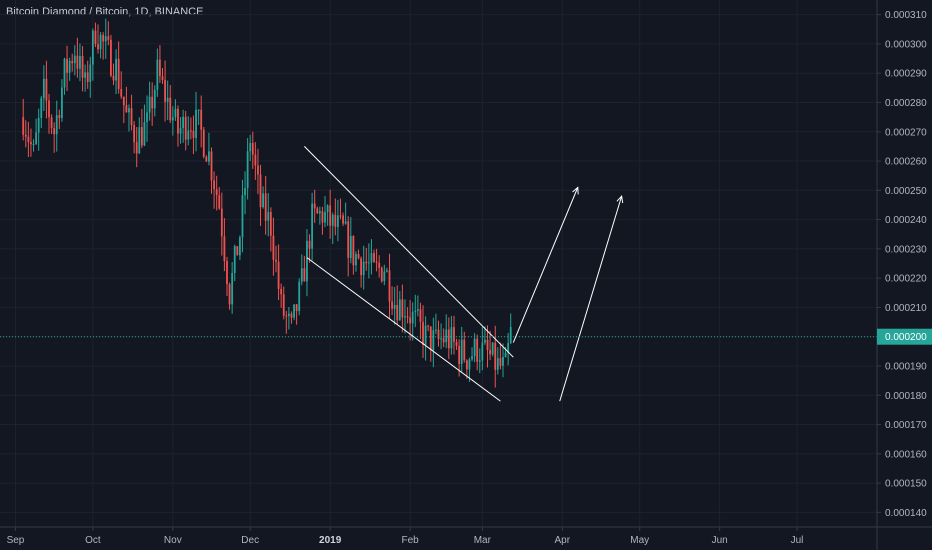 The image size is (932, 550). What do you see at coordinates (906, 396) in the screenshot?
I see `price-tick-label: 0.000180` at bounding box center [906, 396].